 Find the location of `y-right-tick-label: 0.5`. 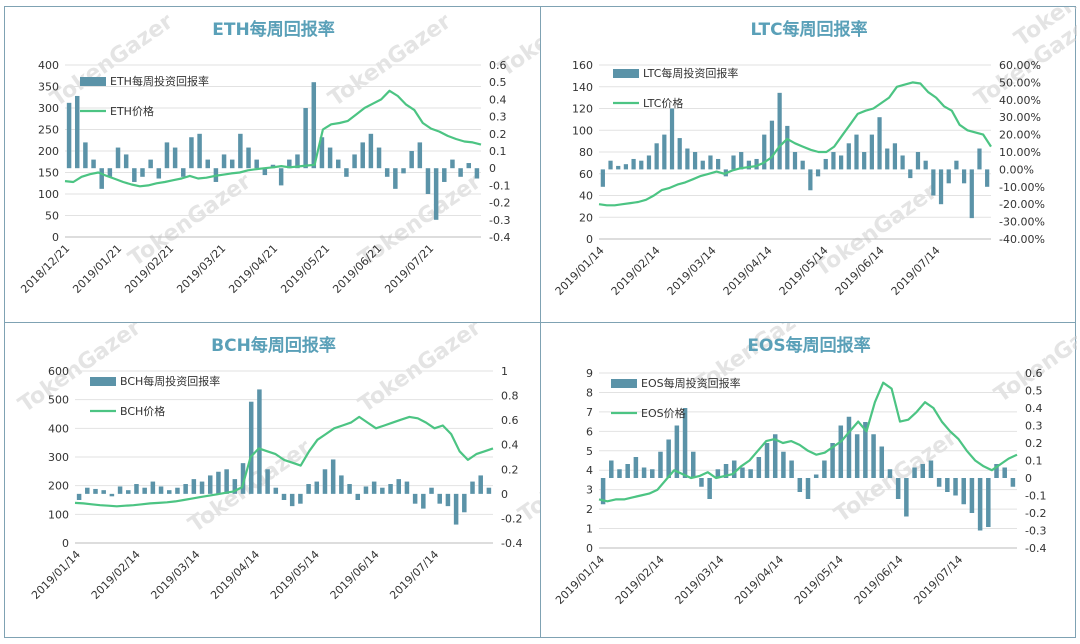

y-right-tick-label: 0.5 is located at coordinates (498, 82).